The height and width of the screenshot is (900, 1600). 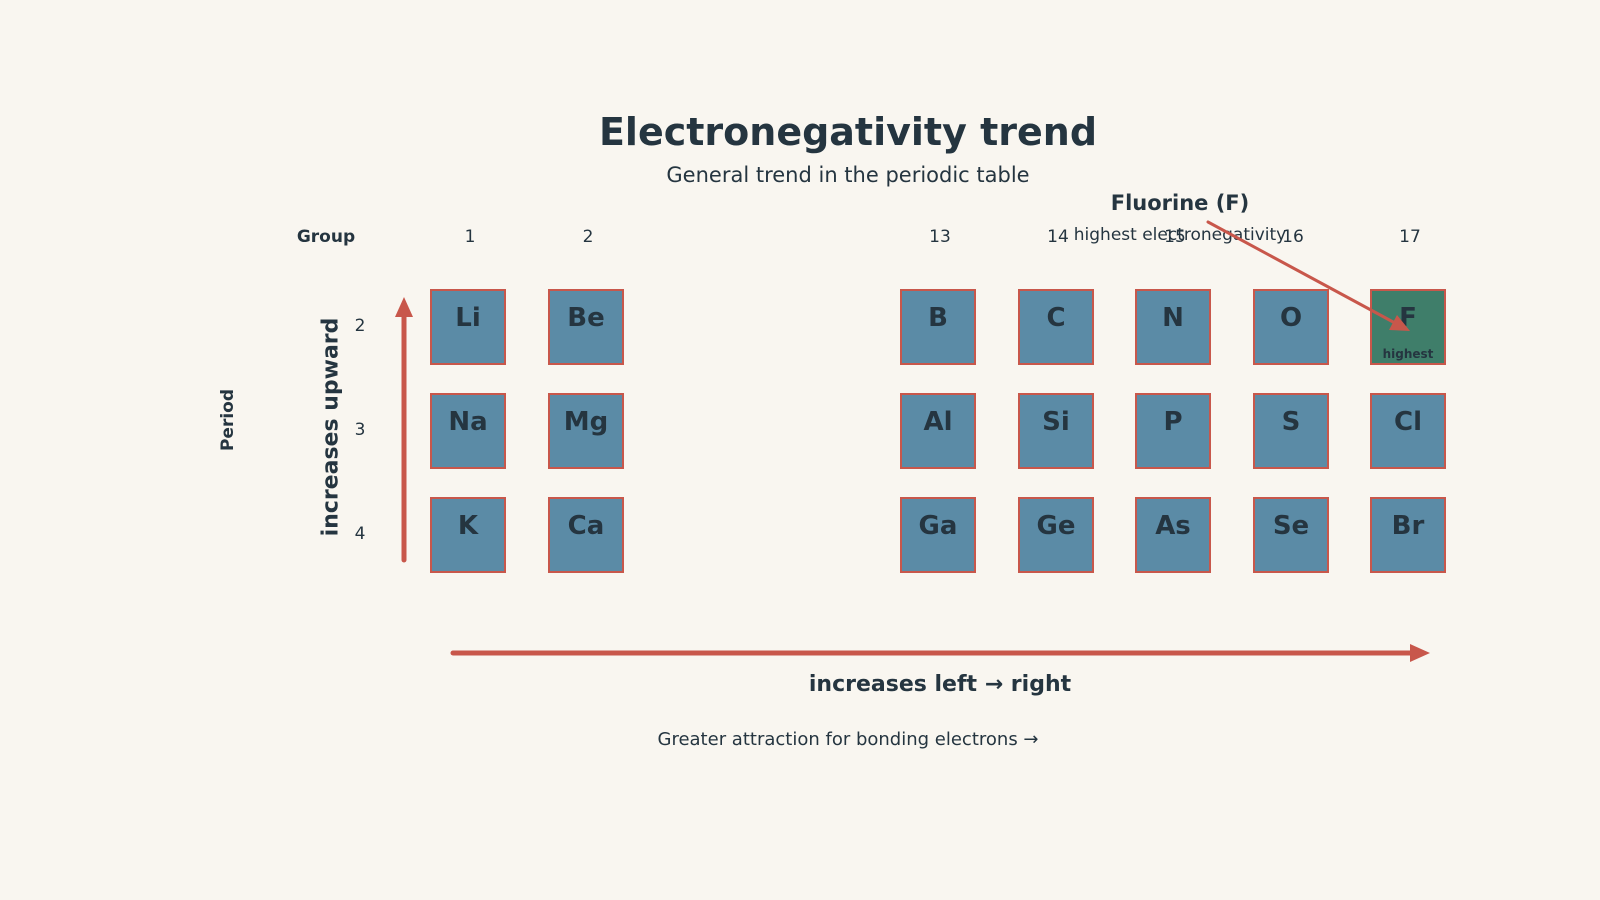 What do you see at coordinates (1293, 237) in the screenshot?
I see `group-number: 16` at bounding box center [1293, 237].